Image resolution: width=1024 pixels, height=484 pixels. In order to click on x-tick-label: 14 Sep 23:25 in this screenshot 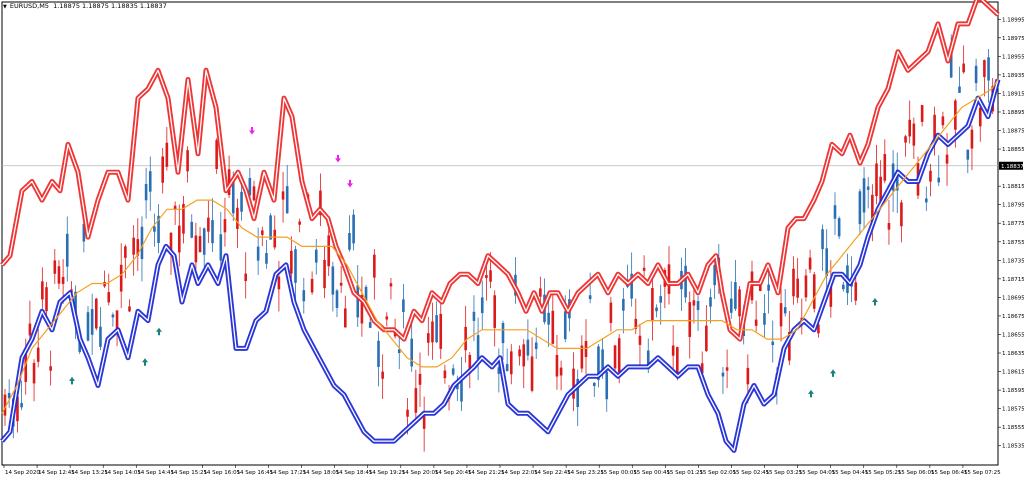, I will do `click(585, 473)`.